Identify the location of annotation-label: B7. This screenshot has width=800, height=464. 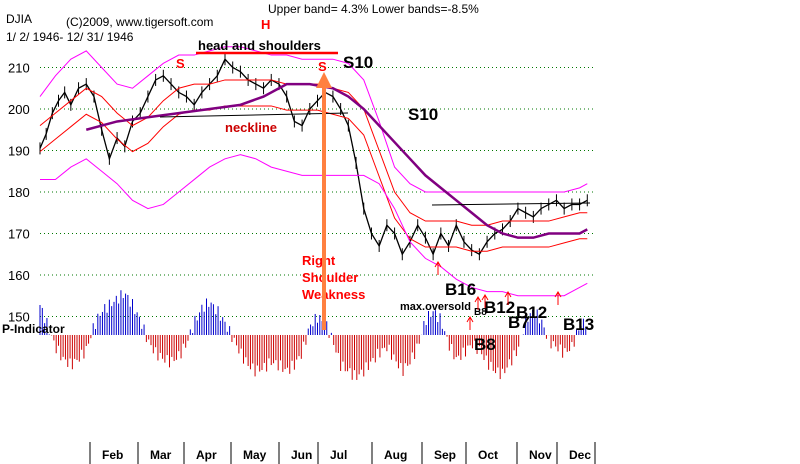
(519, 322).